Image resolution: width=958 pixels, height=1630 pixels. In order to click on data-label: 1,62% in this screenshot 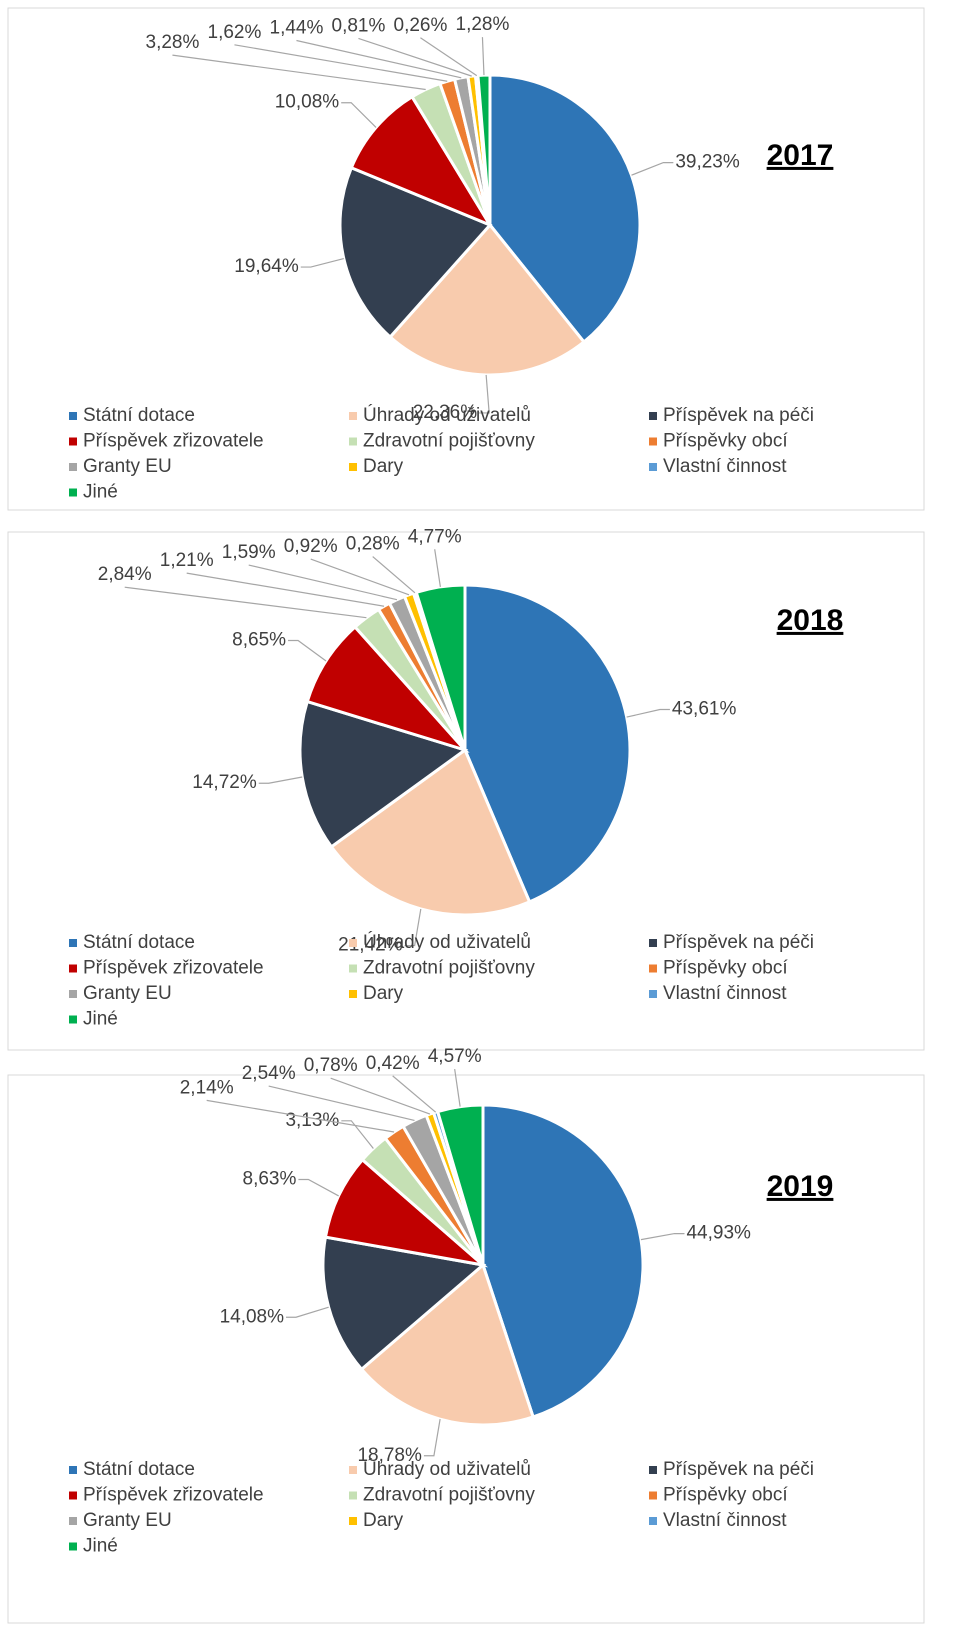, I will do `click(235, 32)`.